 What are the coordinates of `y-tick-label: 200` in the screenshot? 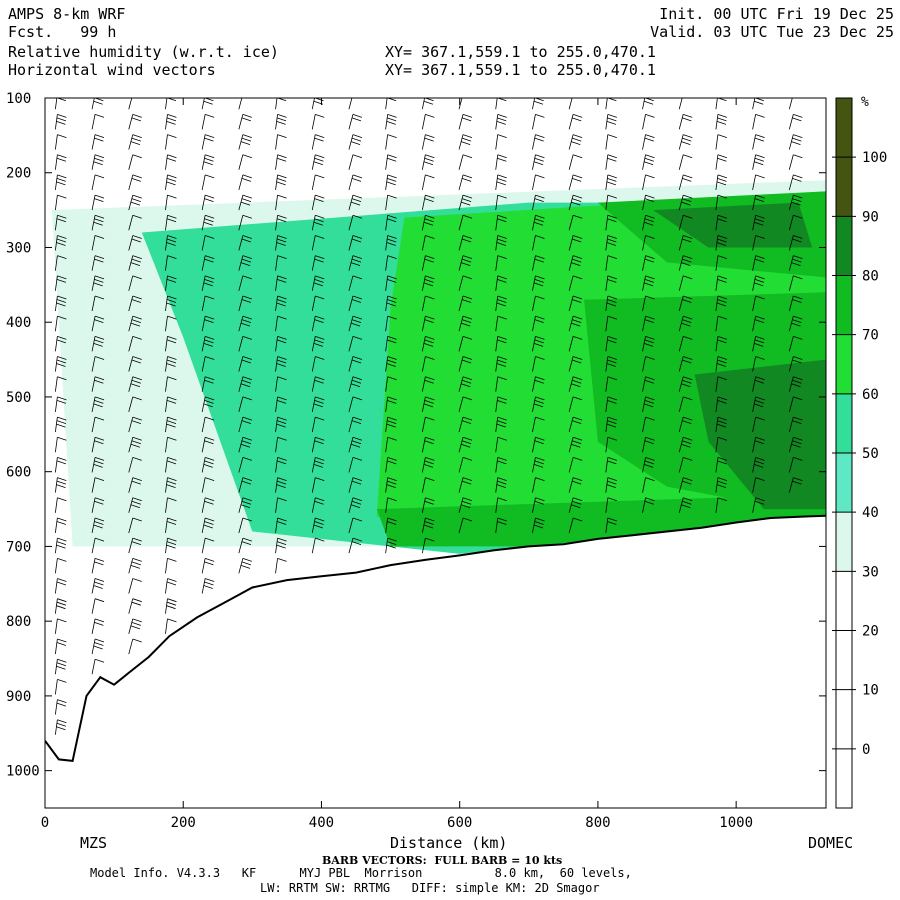 It's located at (18, 174).